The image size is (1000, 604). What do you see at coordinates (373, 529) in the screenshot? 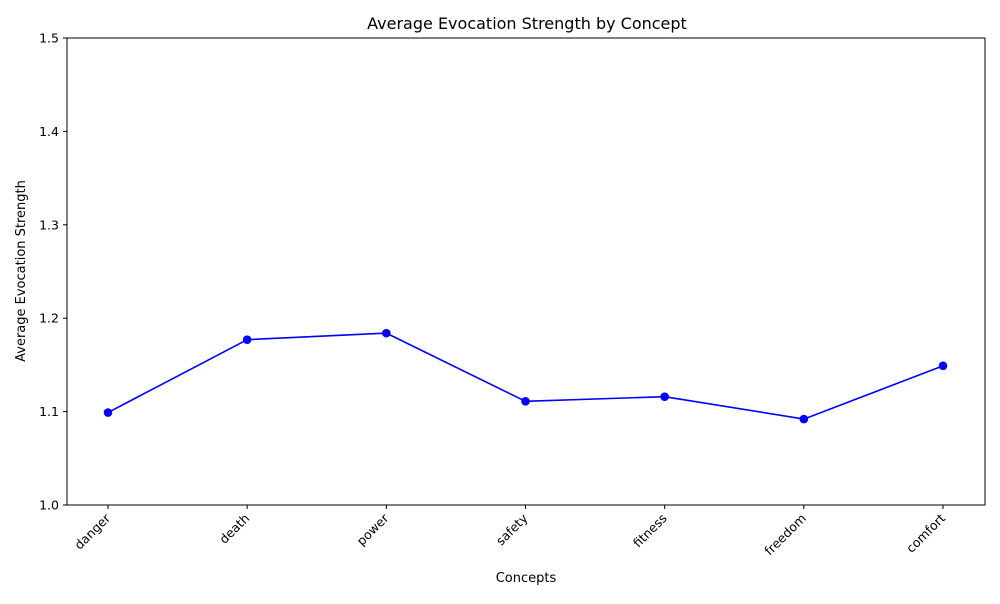
I see `x-tick-label: power` at bounding box center [373, 529].